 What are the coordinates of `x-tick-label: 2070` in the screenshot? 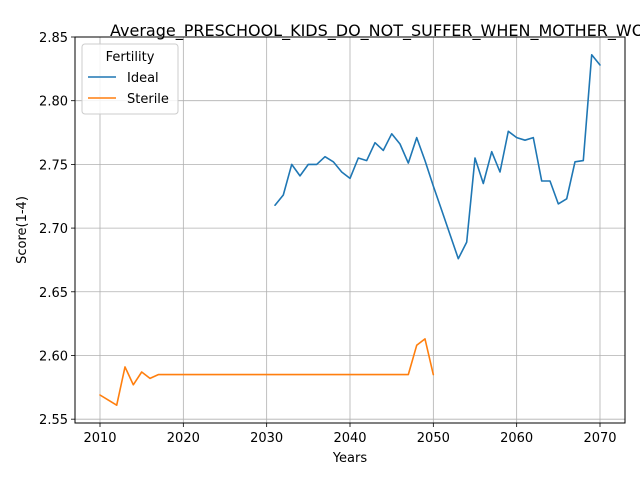 It's located at (599, 438).